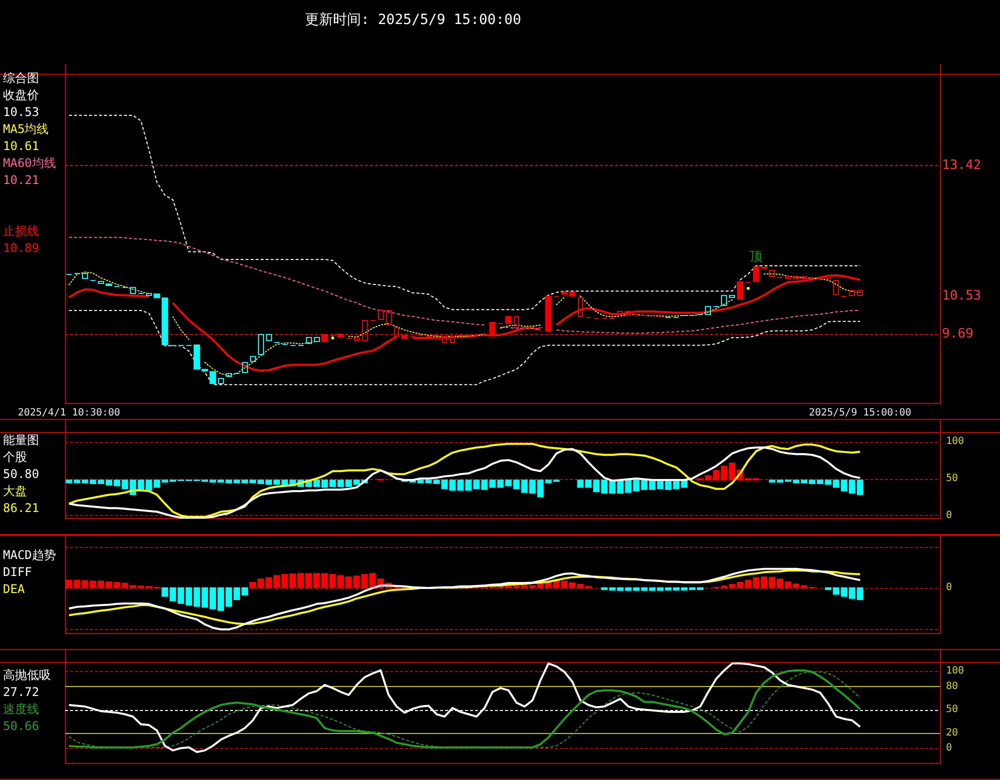 The height and width of the screenshot is (780, 1000). What do you see at coordinates (952, 732) in the screenshot?
I see `y-tick-label: 20` at bounding box center [952, 732].